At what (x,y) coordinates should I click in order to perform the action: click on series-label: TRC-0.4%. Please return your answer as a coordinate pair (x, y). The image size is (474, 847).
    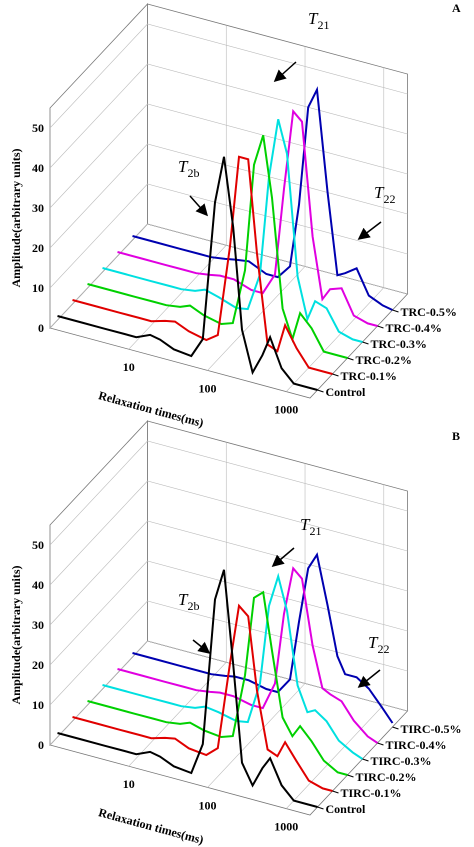
    Looking at the image, I should click on (414, 328).